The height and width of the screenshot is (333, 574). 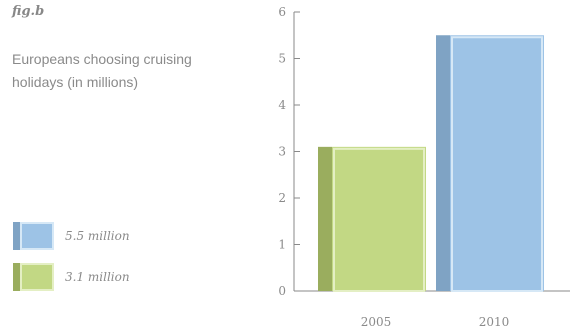 I want to click on y-tick-label: 6, so click(x=282, y=12).